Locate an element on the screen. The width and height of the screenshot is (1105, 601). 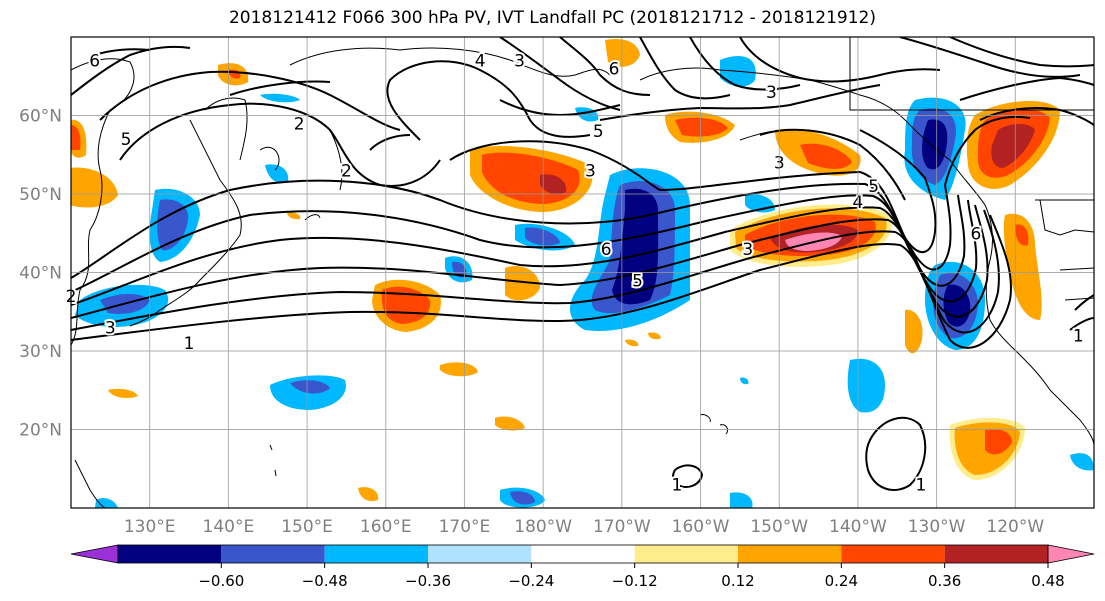
lat-label: 20°N is located at coordinates (40, 431).